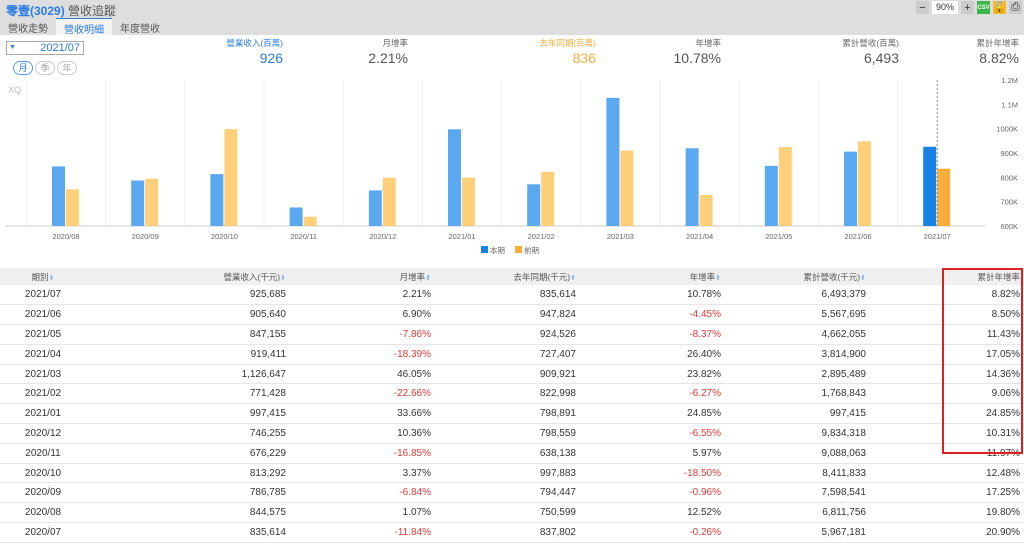  What do you see at coordinates (140, 29) in the screenshot?
I see `tab-annual-revenue: 年度營收` at bounding box center [140, 29].